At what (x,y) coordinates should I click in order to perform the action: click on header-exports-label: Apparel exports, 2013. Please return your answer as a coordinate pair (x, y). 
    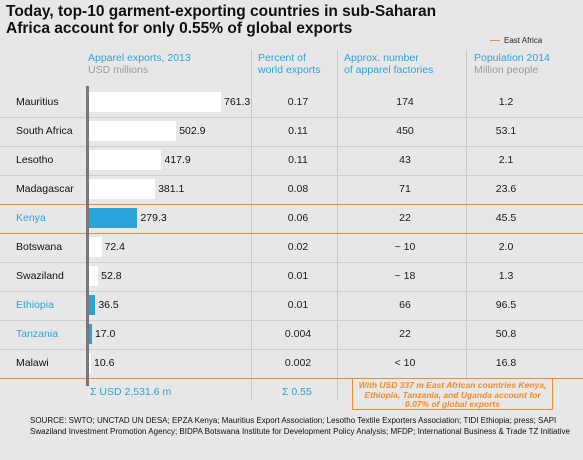
    Looking at the image, I should click on (139, 58).